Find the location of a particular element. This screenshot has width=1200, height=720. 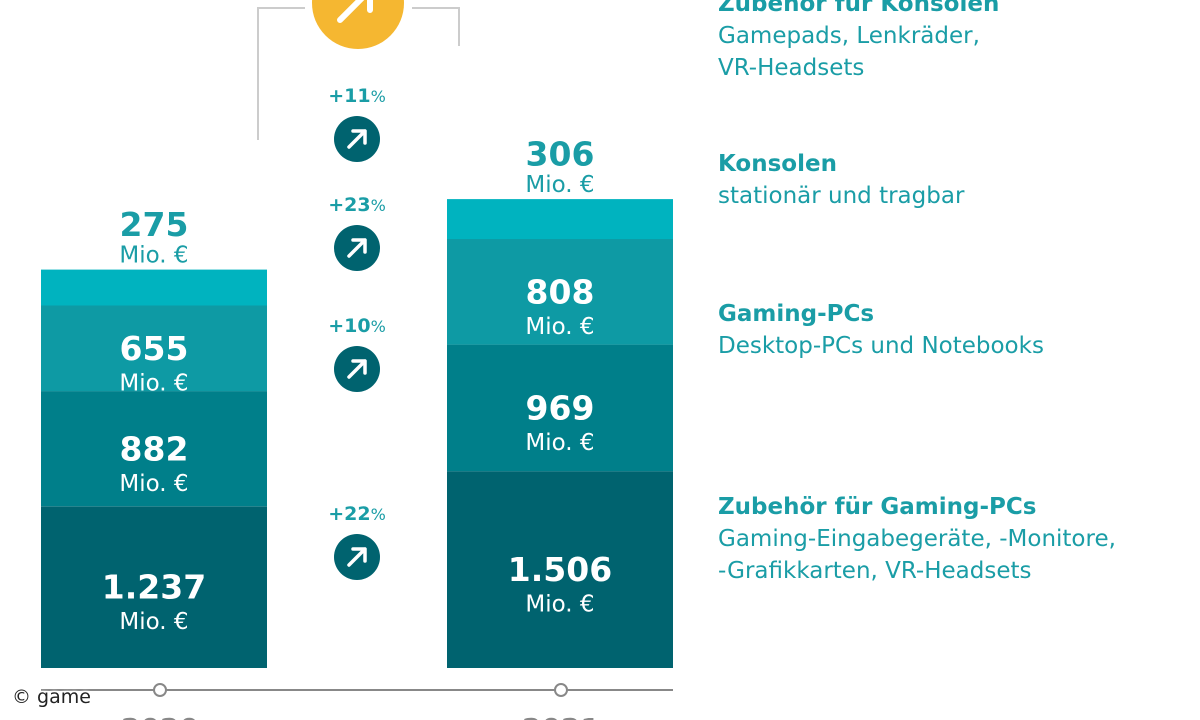

legend-title: Zubehör für Gaming-PCs is located at coordinates (877, 507).